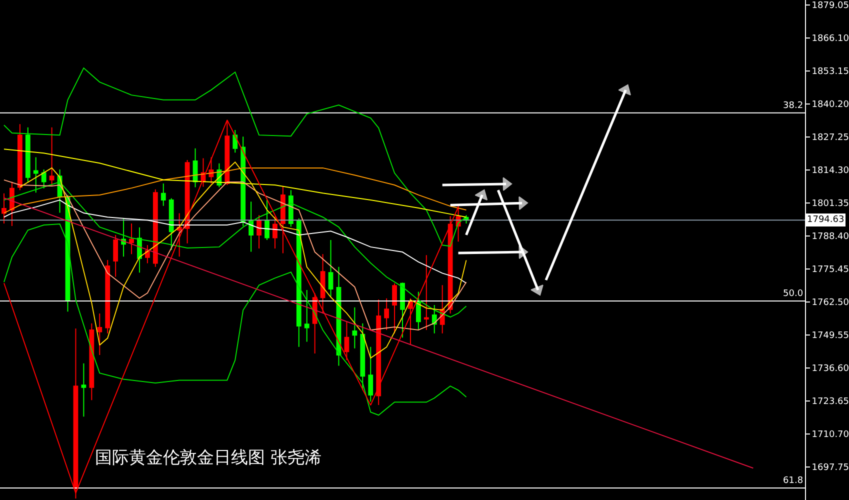 The width and height of the screenshot is (849, 500). I want to click on y-tick-label: 1723.65, so click(830, 402).